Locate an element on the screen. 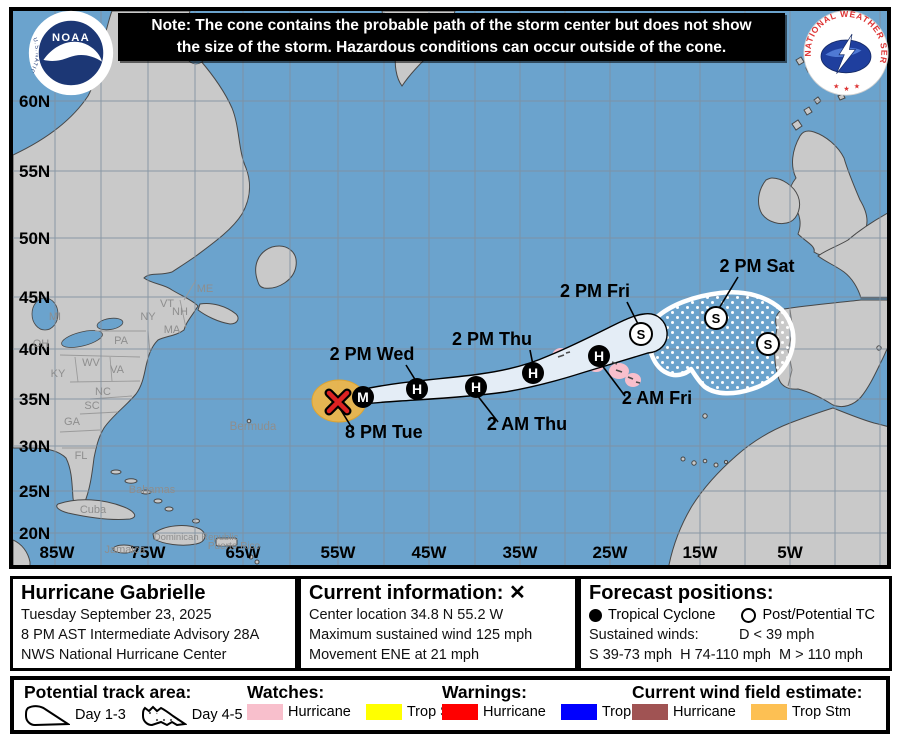 This screenshot has width=897, height=736. svg-text: M is located at coordinates (363, 397).